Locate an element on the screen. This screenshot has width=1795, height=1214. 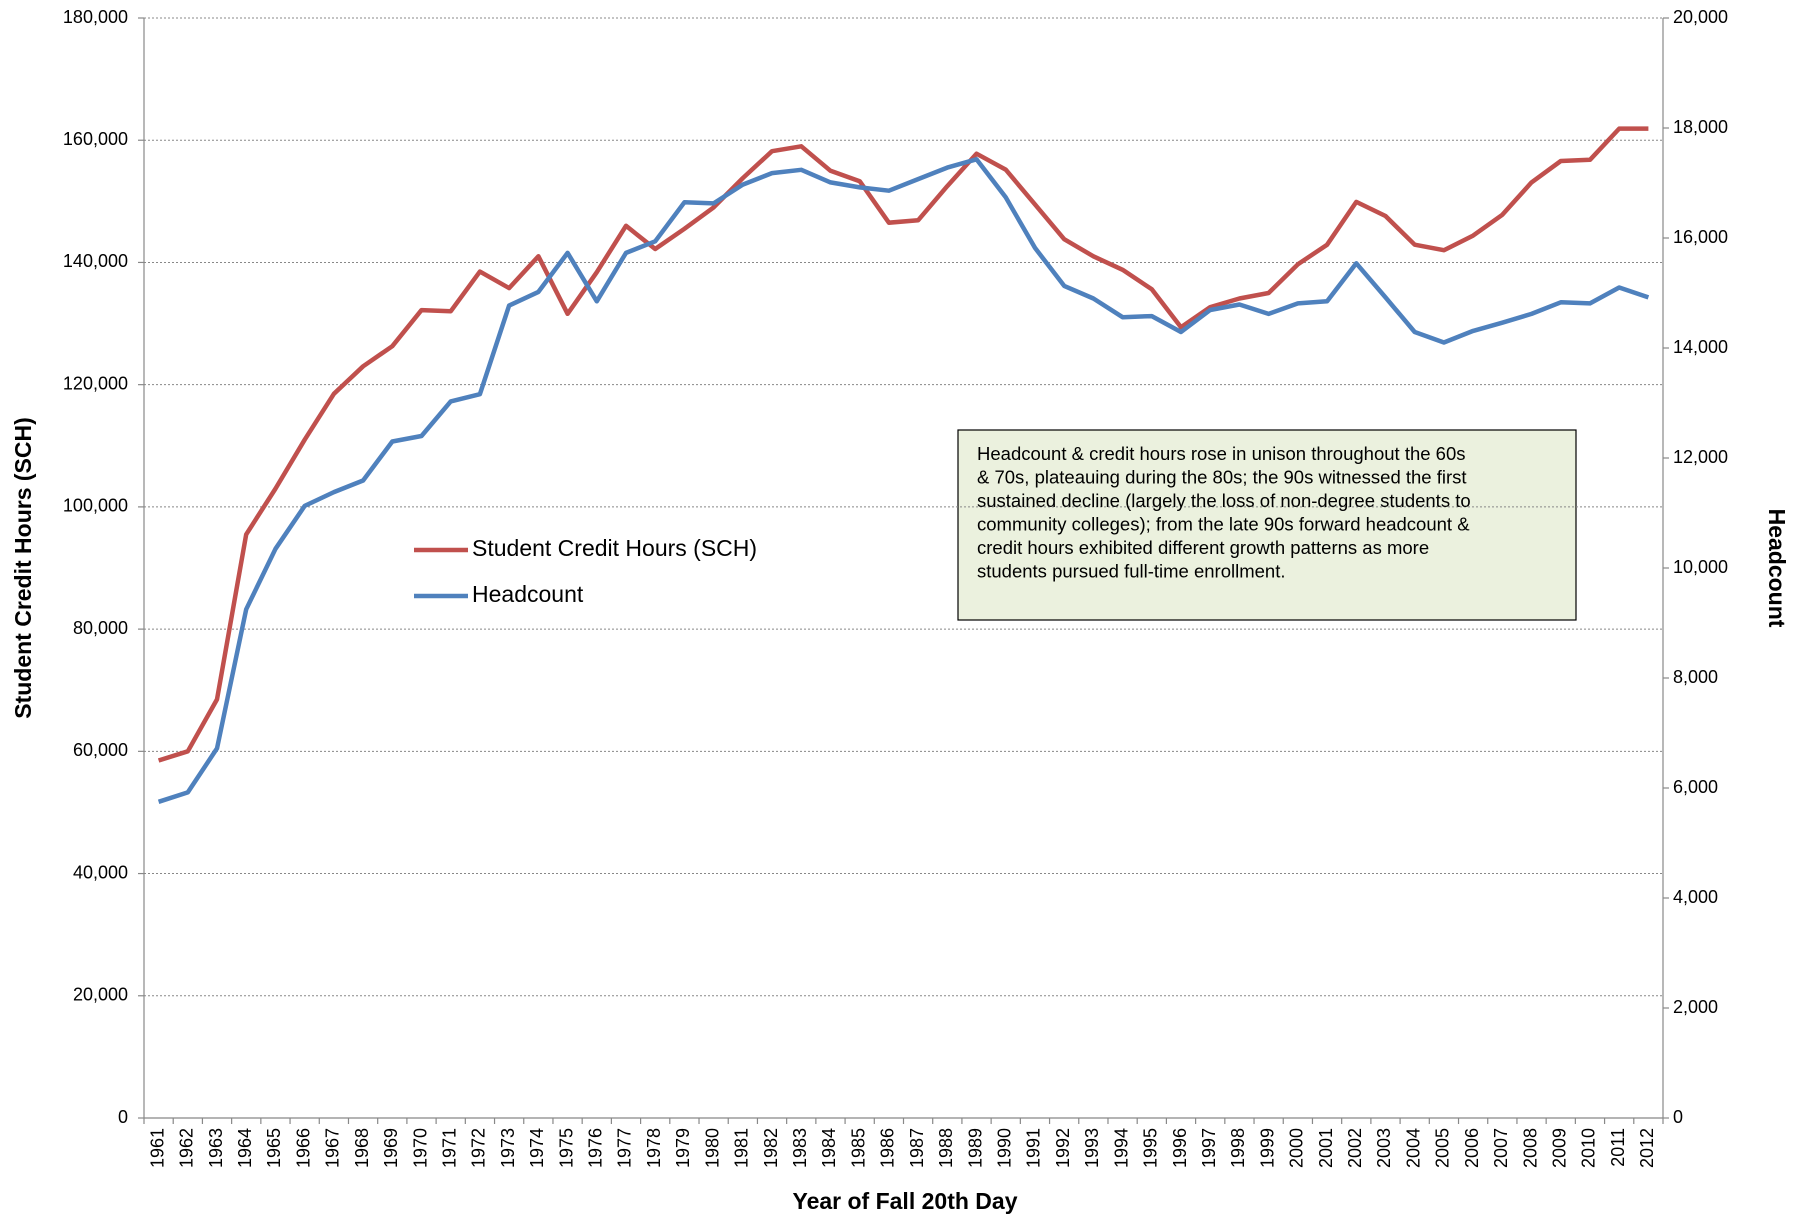
x-tick-label: 1964 is located at coordinates (245, 1148).